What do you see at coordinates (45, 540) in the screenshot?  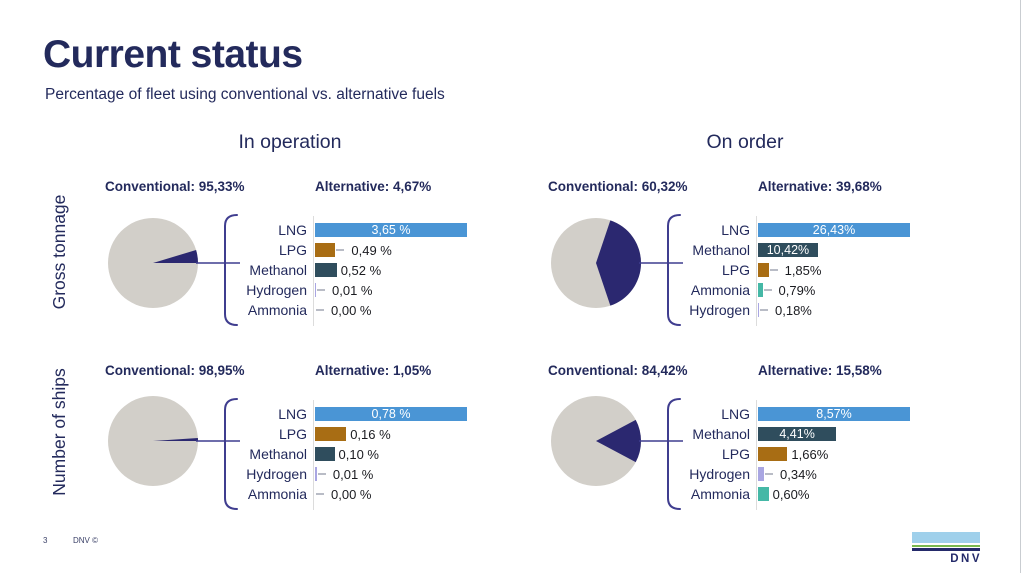 I see `page-number: 3` at bounding box center [45, 540].